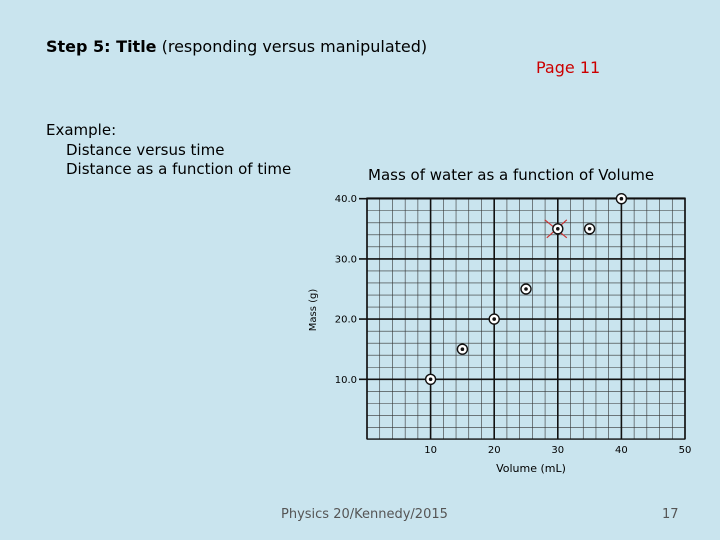 The height and width of the screenshot is (540, 720). I want to click on x-axis-label: Volume (mL), so click(531, 468).